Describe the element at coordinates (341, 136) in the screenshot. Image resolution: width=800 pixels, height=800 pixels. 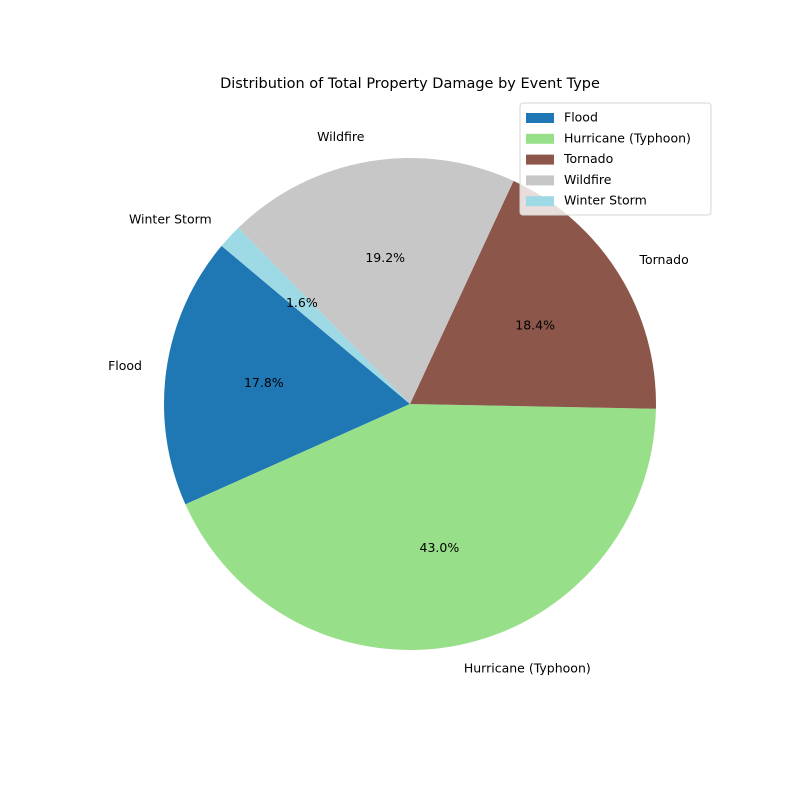
I see `slice-label-wildfire: Wildfire` at that location.